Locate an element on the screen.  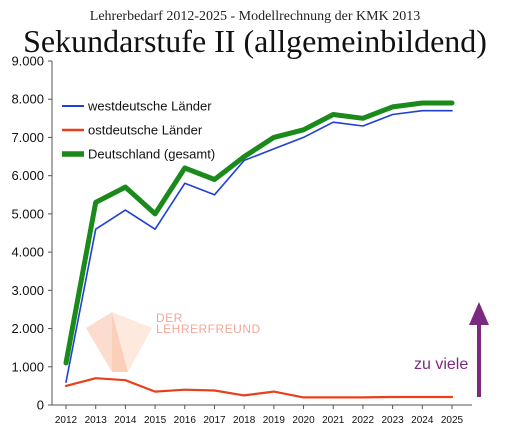
x-tick-label: 2020 is located at coordinates (303, 420).